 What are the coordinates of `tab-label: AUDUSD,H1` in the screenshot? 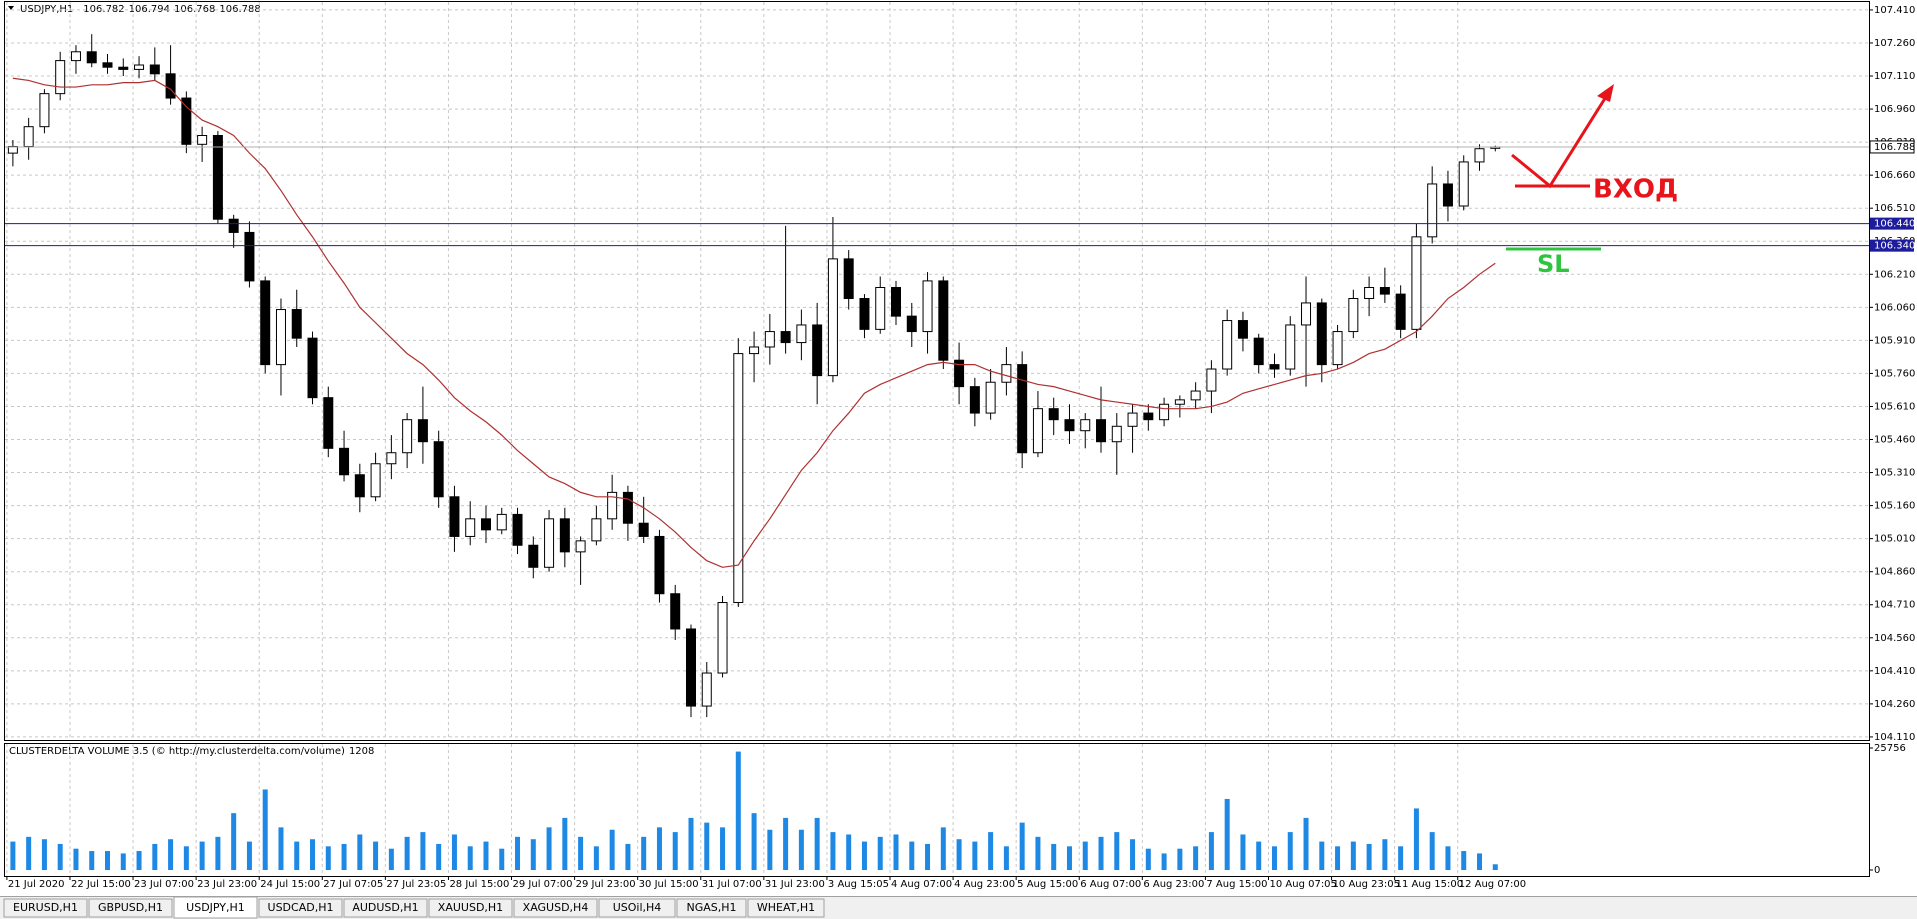 It's located at (385, 907).